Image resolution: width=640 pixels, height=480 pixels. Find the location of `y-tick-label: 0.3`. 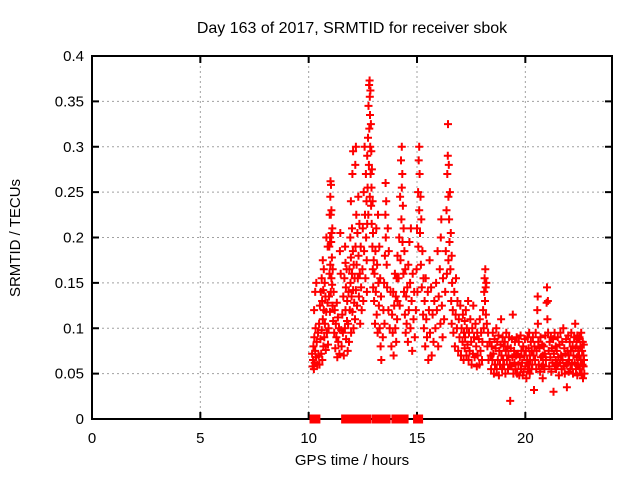

y-tick-label: 0.3 is located at coordinates (73, 147).